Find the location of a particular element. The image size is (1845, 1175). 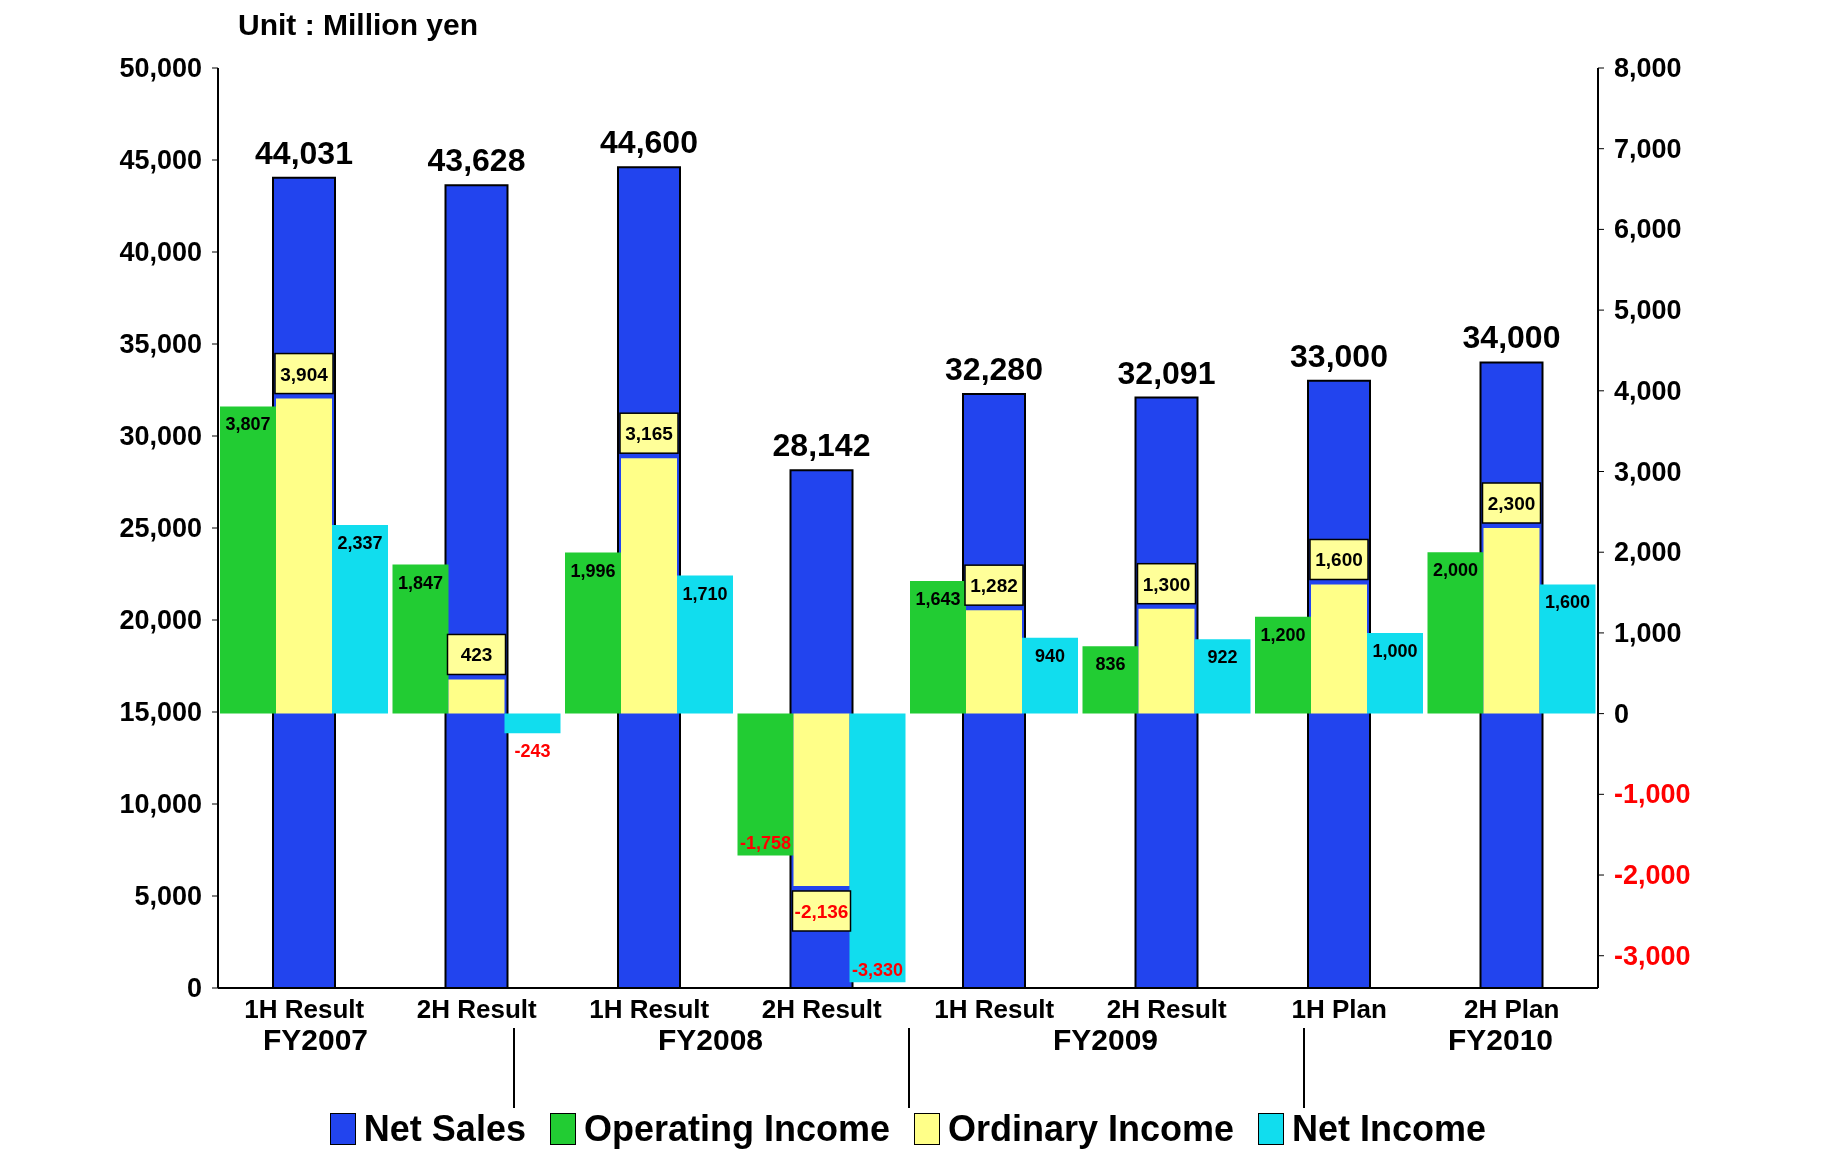

data-label: 1,643 is located at coordinates (938, 599).